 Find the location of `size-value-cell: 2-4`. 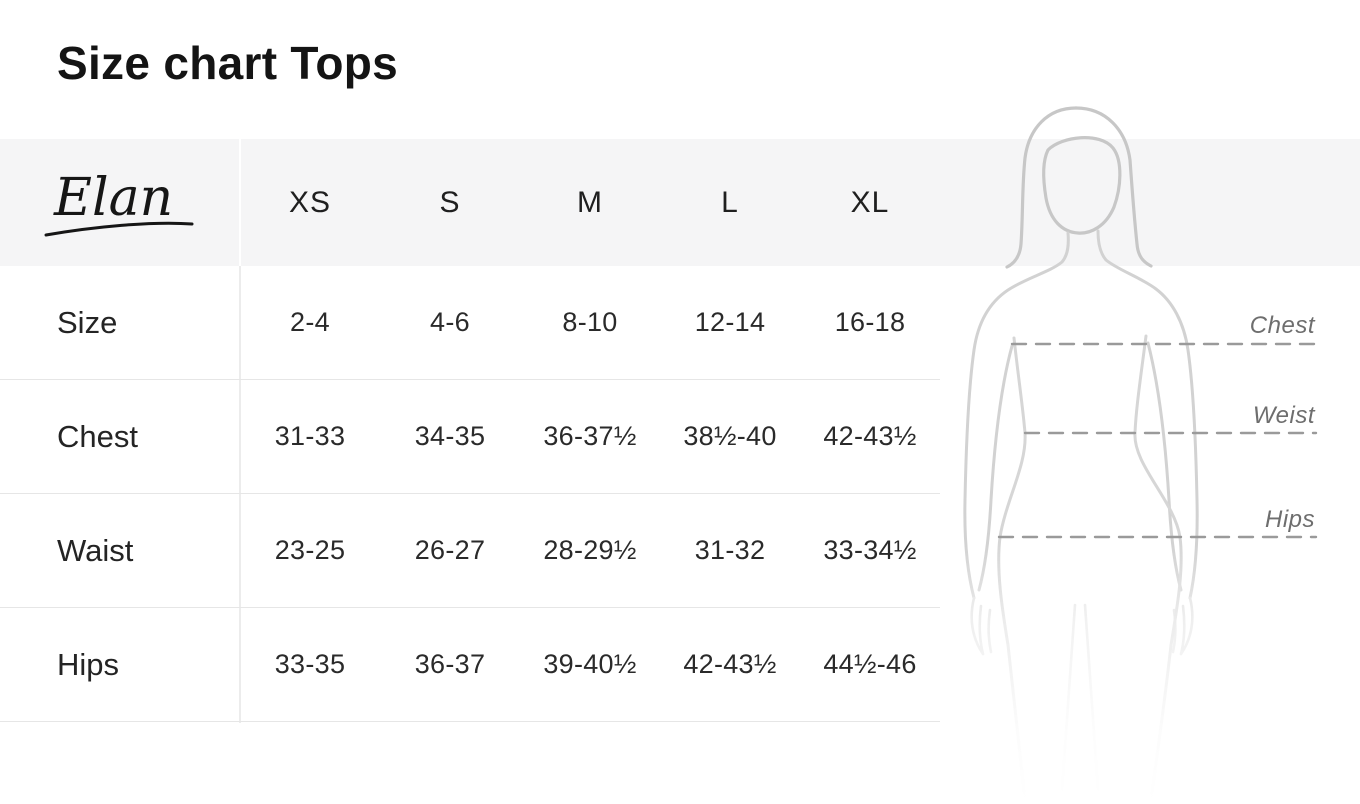

size-value-cell: 2-4 is located at coordinates (310, 322).